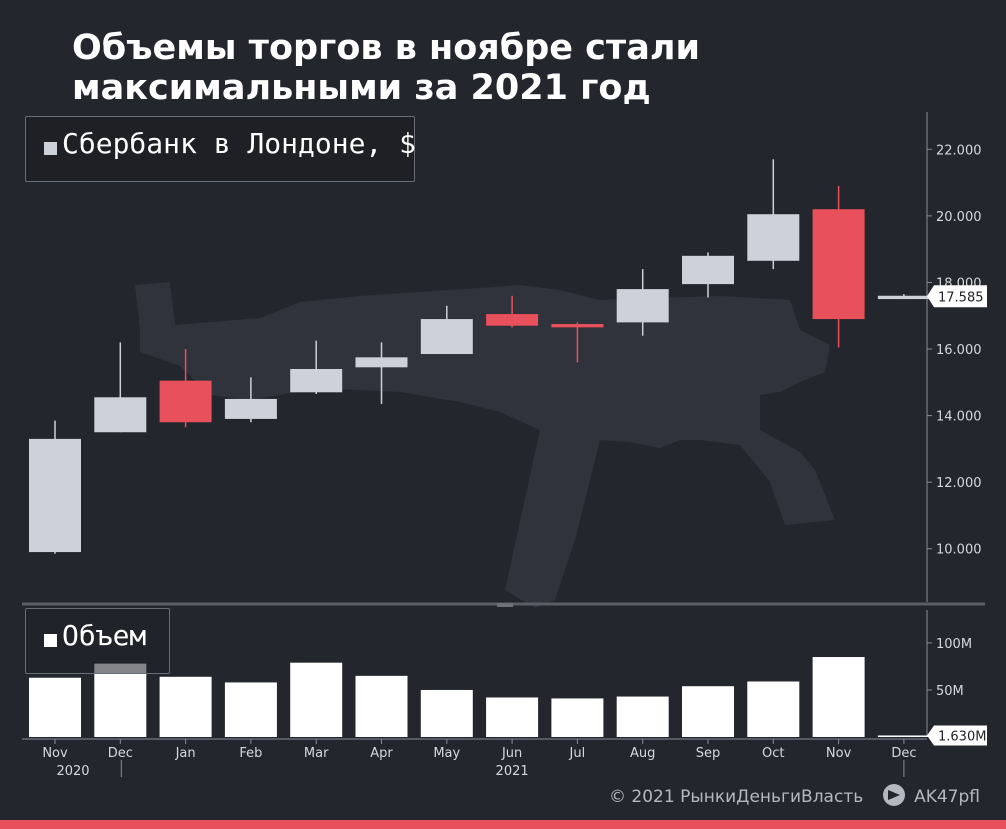 The width and height of the screenshot is (1006, 829). I want to click on price-tick-label: 20.000, so click(959, 217).